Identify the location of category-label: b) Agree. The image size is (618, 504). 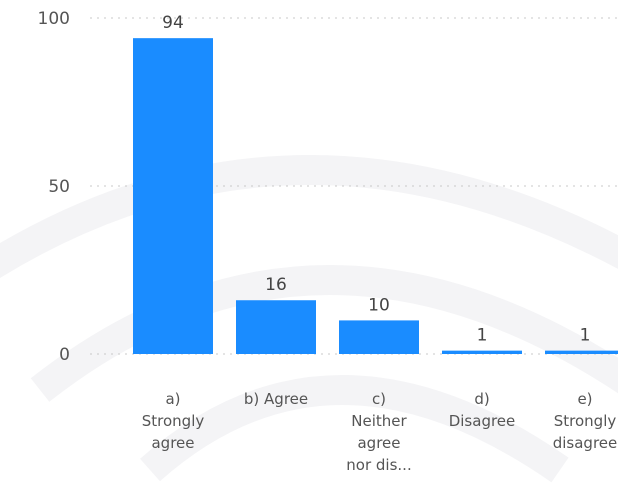
(276, 399).